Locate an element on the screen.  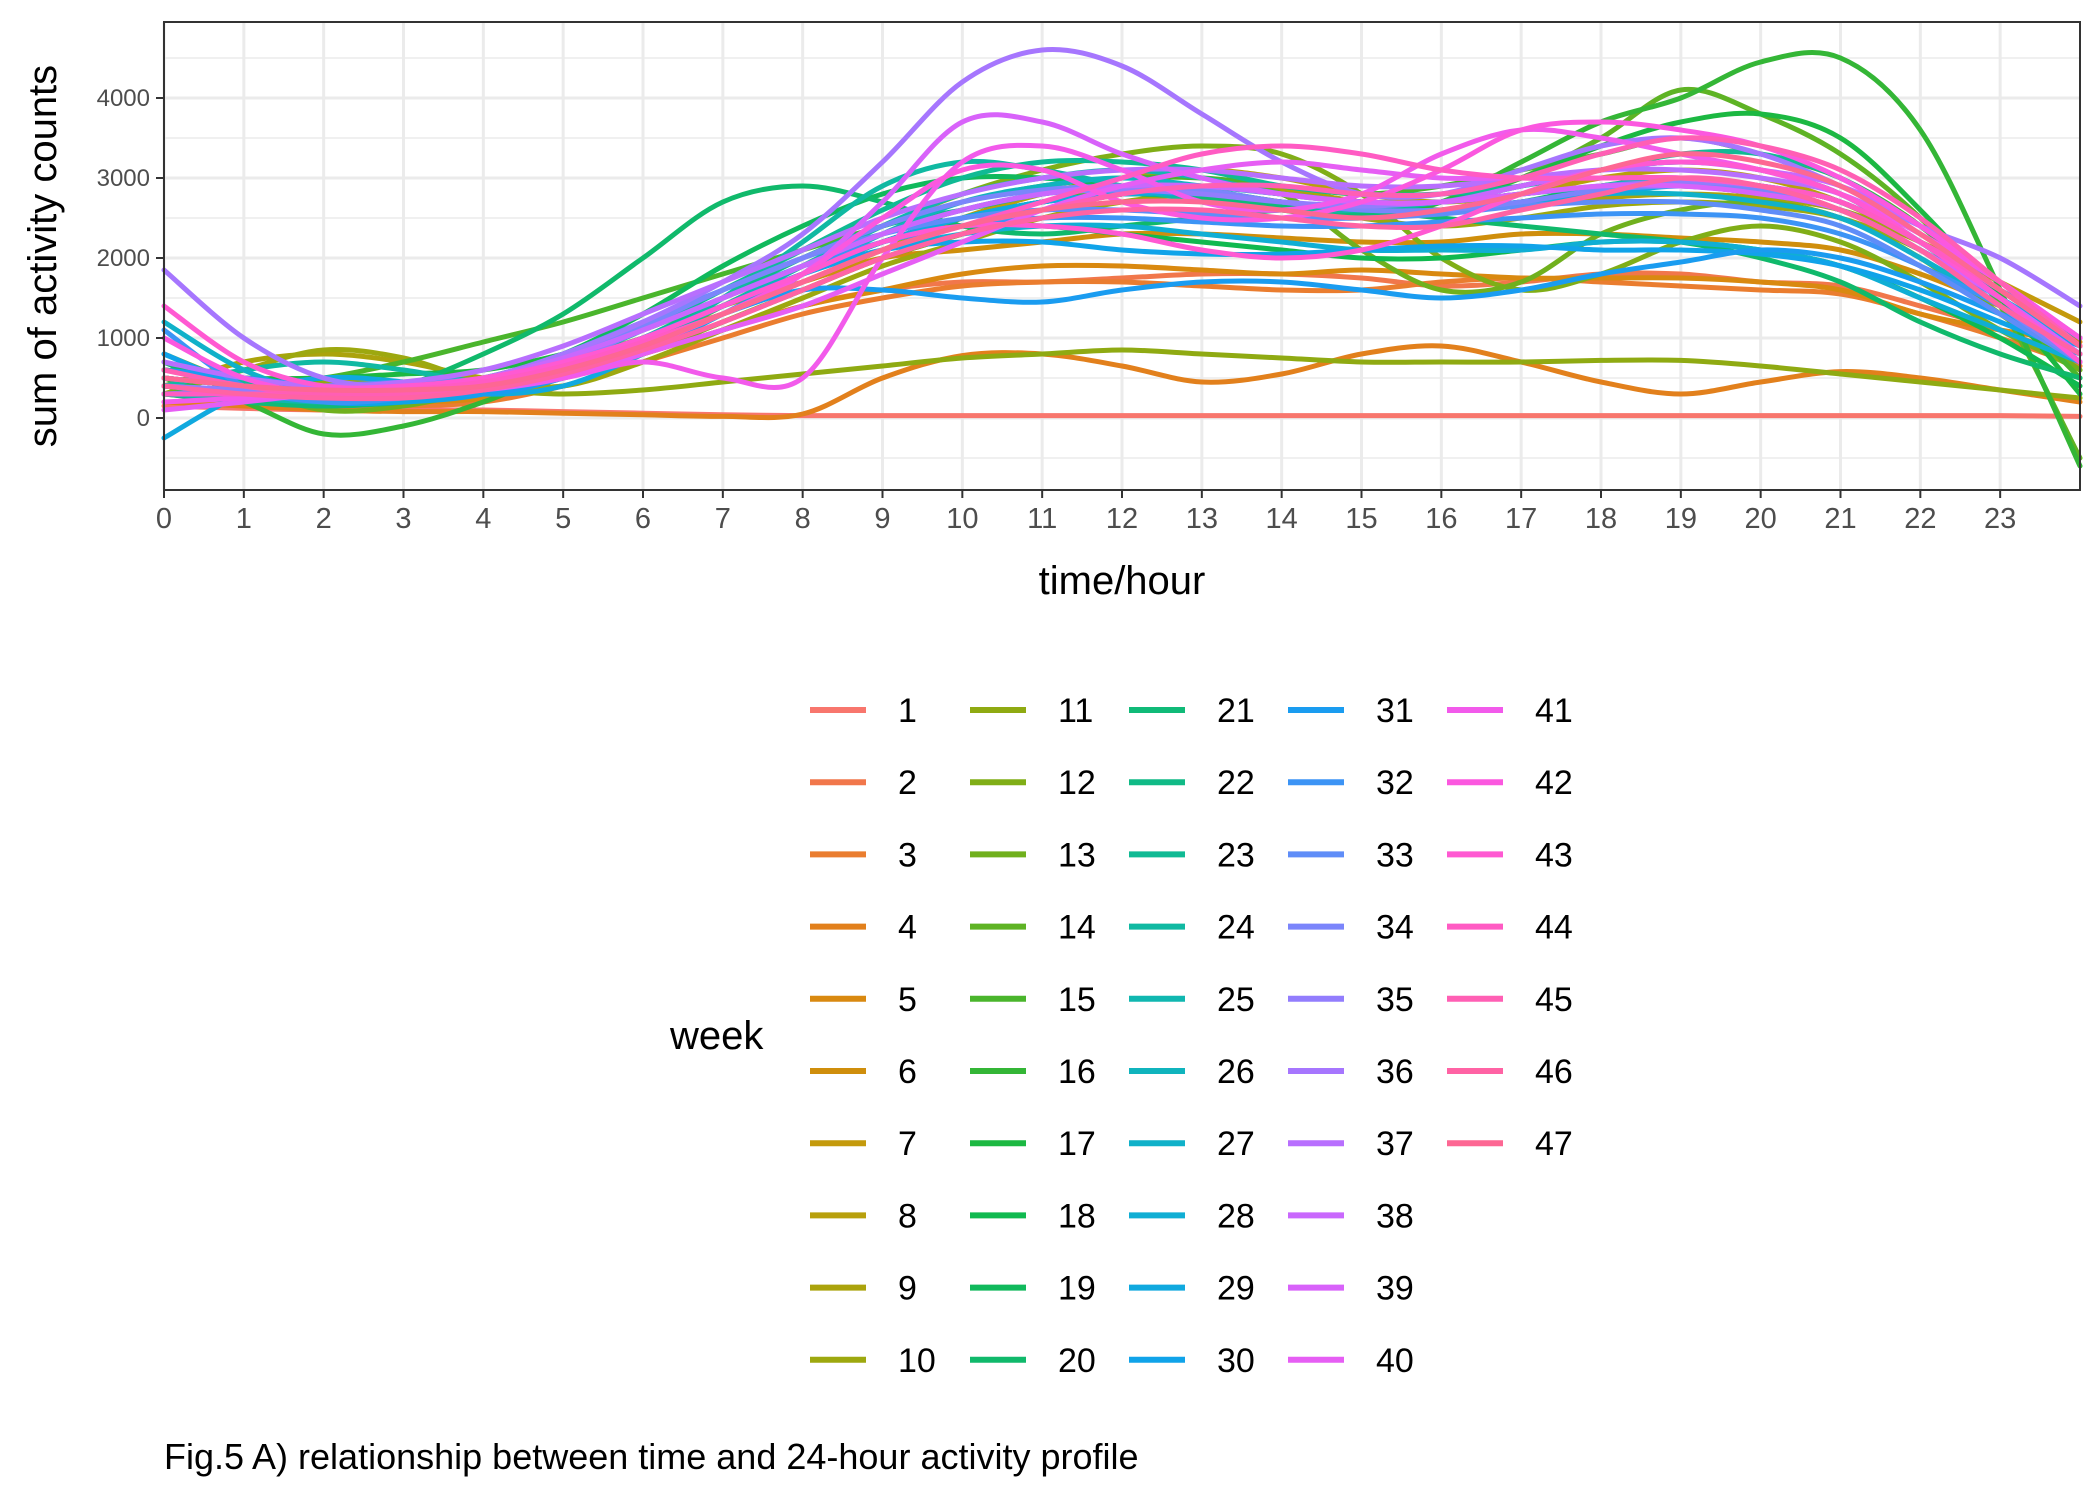
legend-label: 26 is located at coordinates (1236, 1072).